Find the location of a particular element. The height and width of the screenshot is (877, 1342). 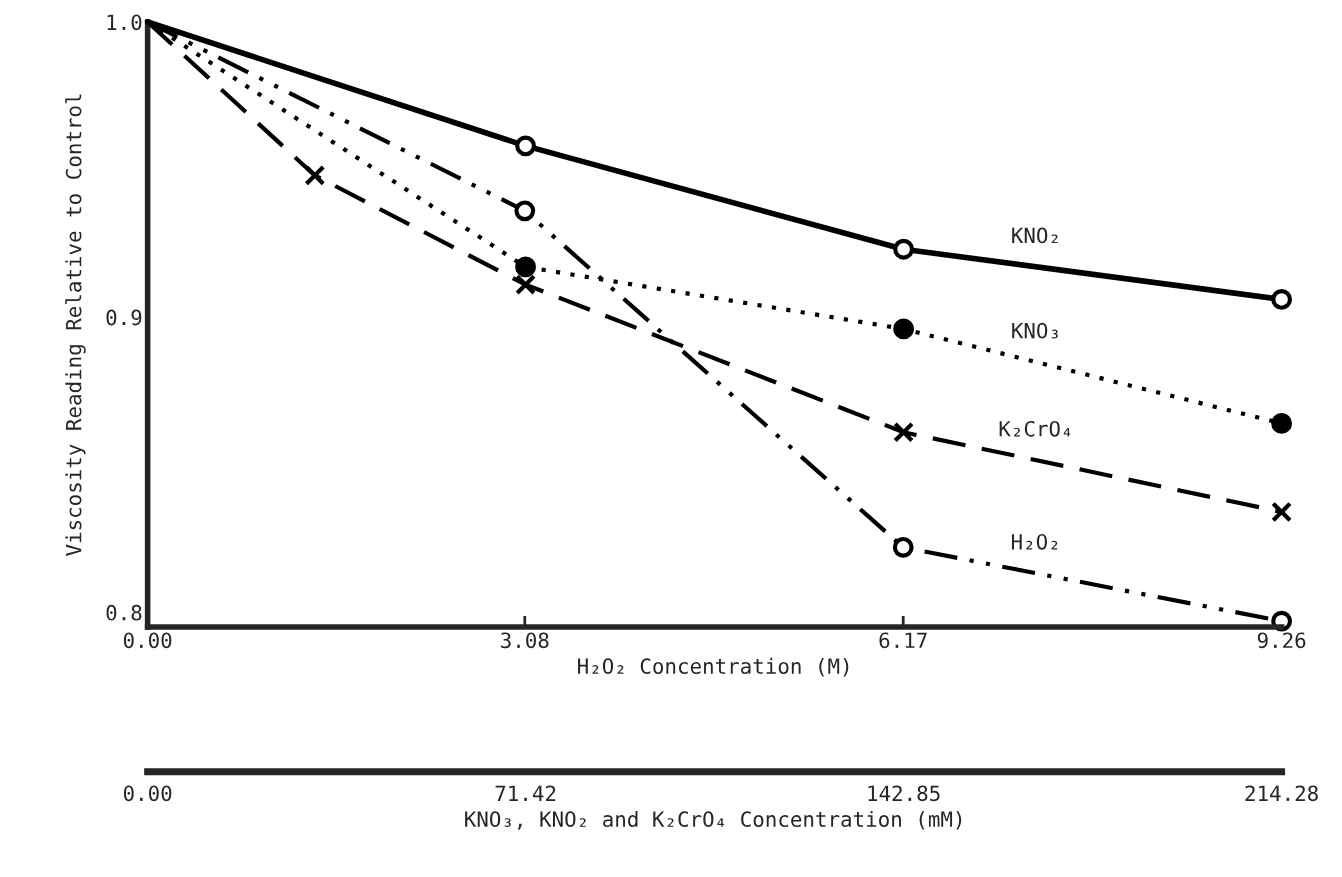

x-tick-label: 9.26 is located at coordinates (1281, 640).